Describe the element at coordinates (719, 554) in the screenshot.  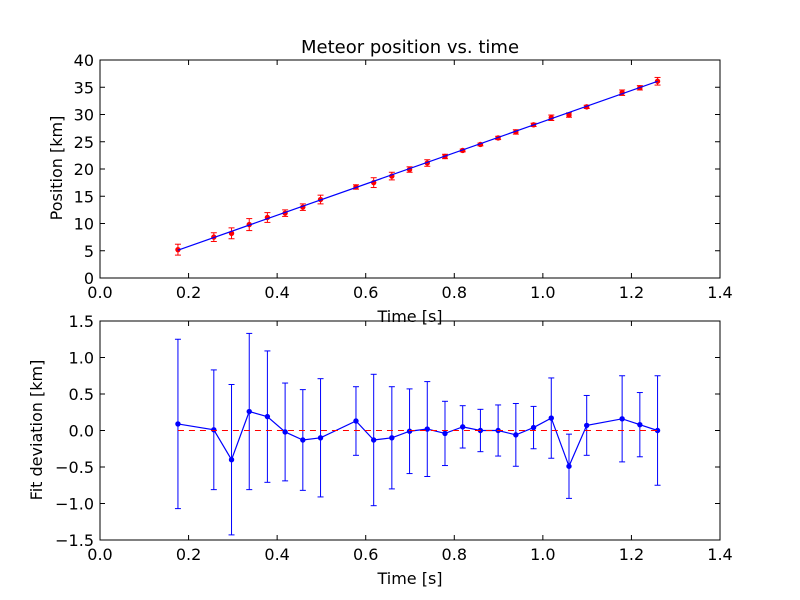
I see `deviation-x-tick-label: 1.4` at that location.